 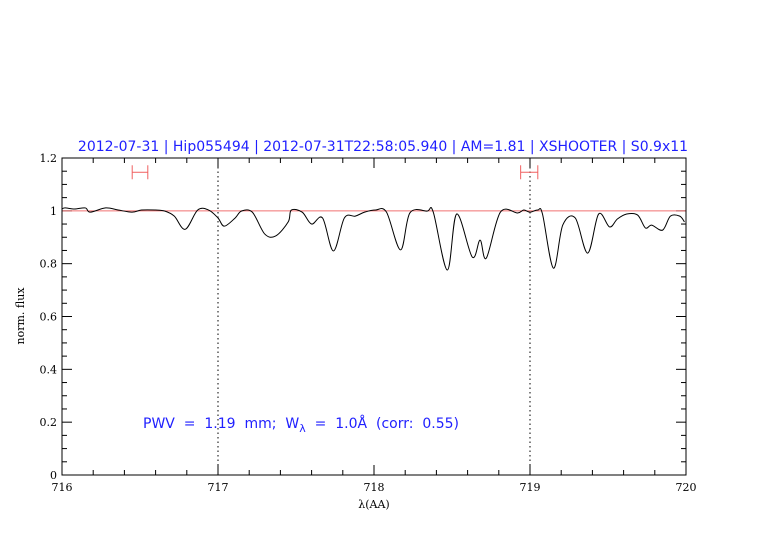 I want to click on x-tick-label: 716, so click(x=62, y=487).